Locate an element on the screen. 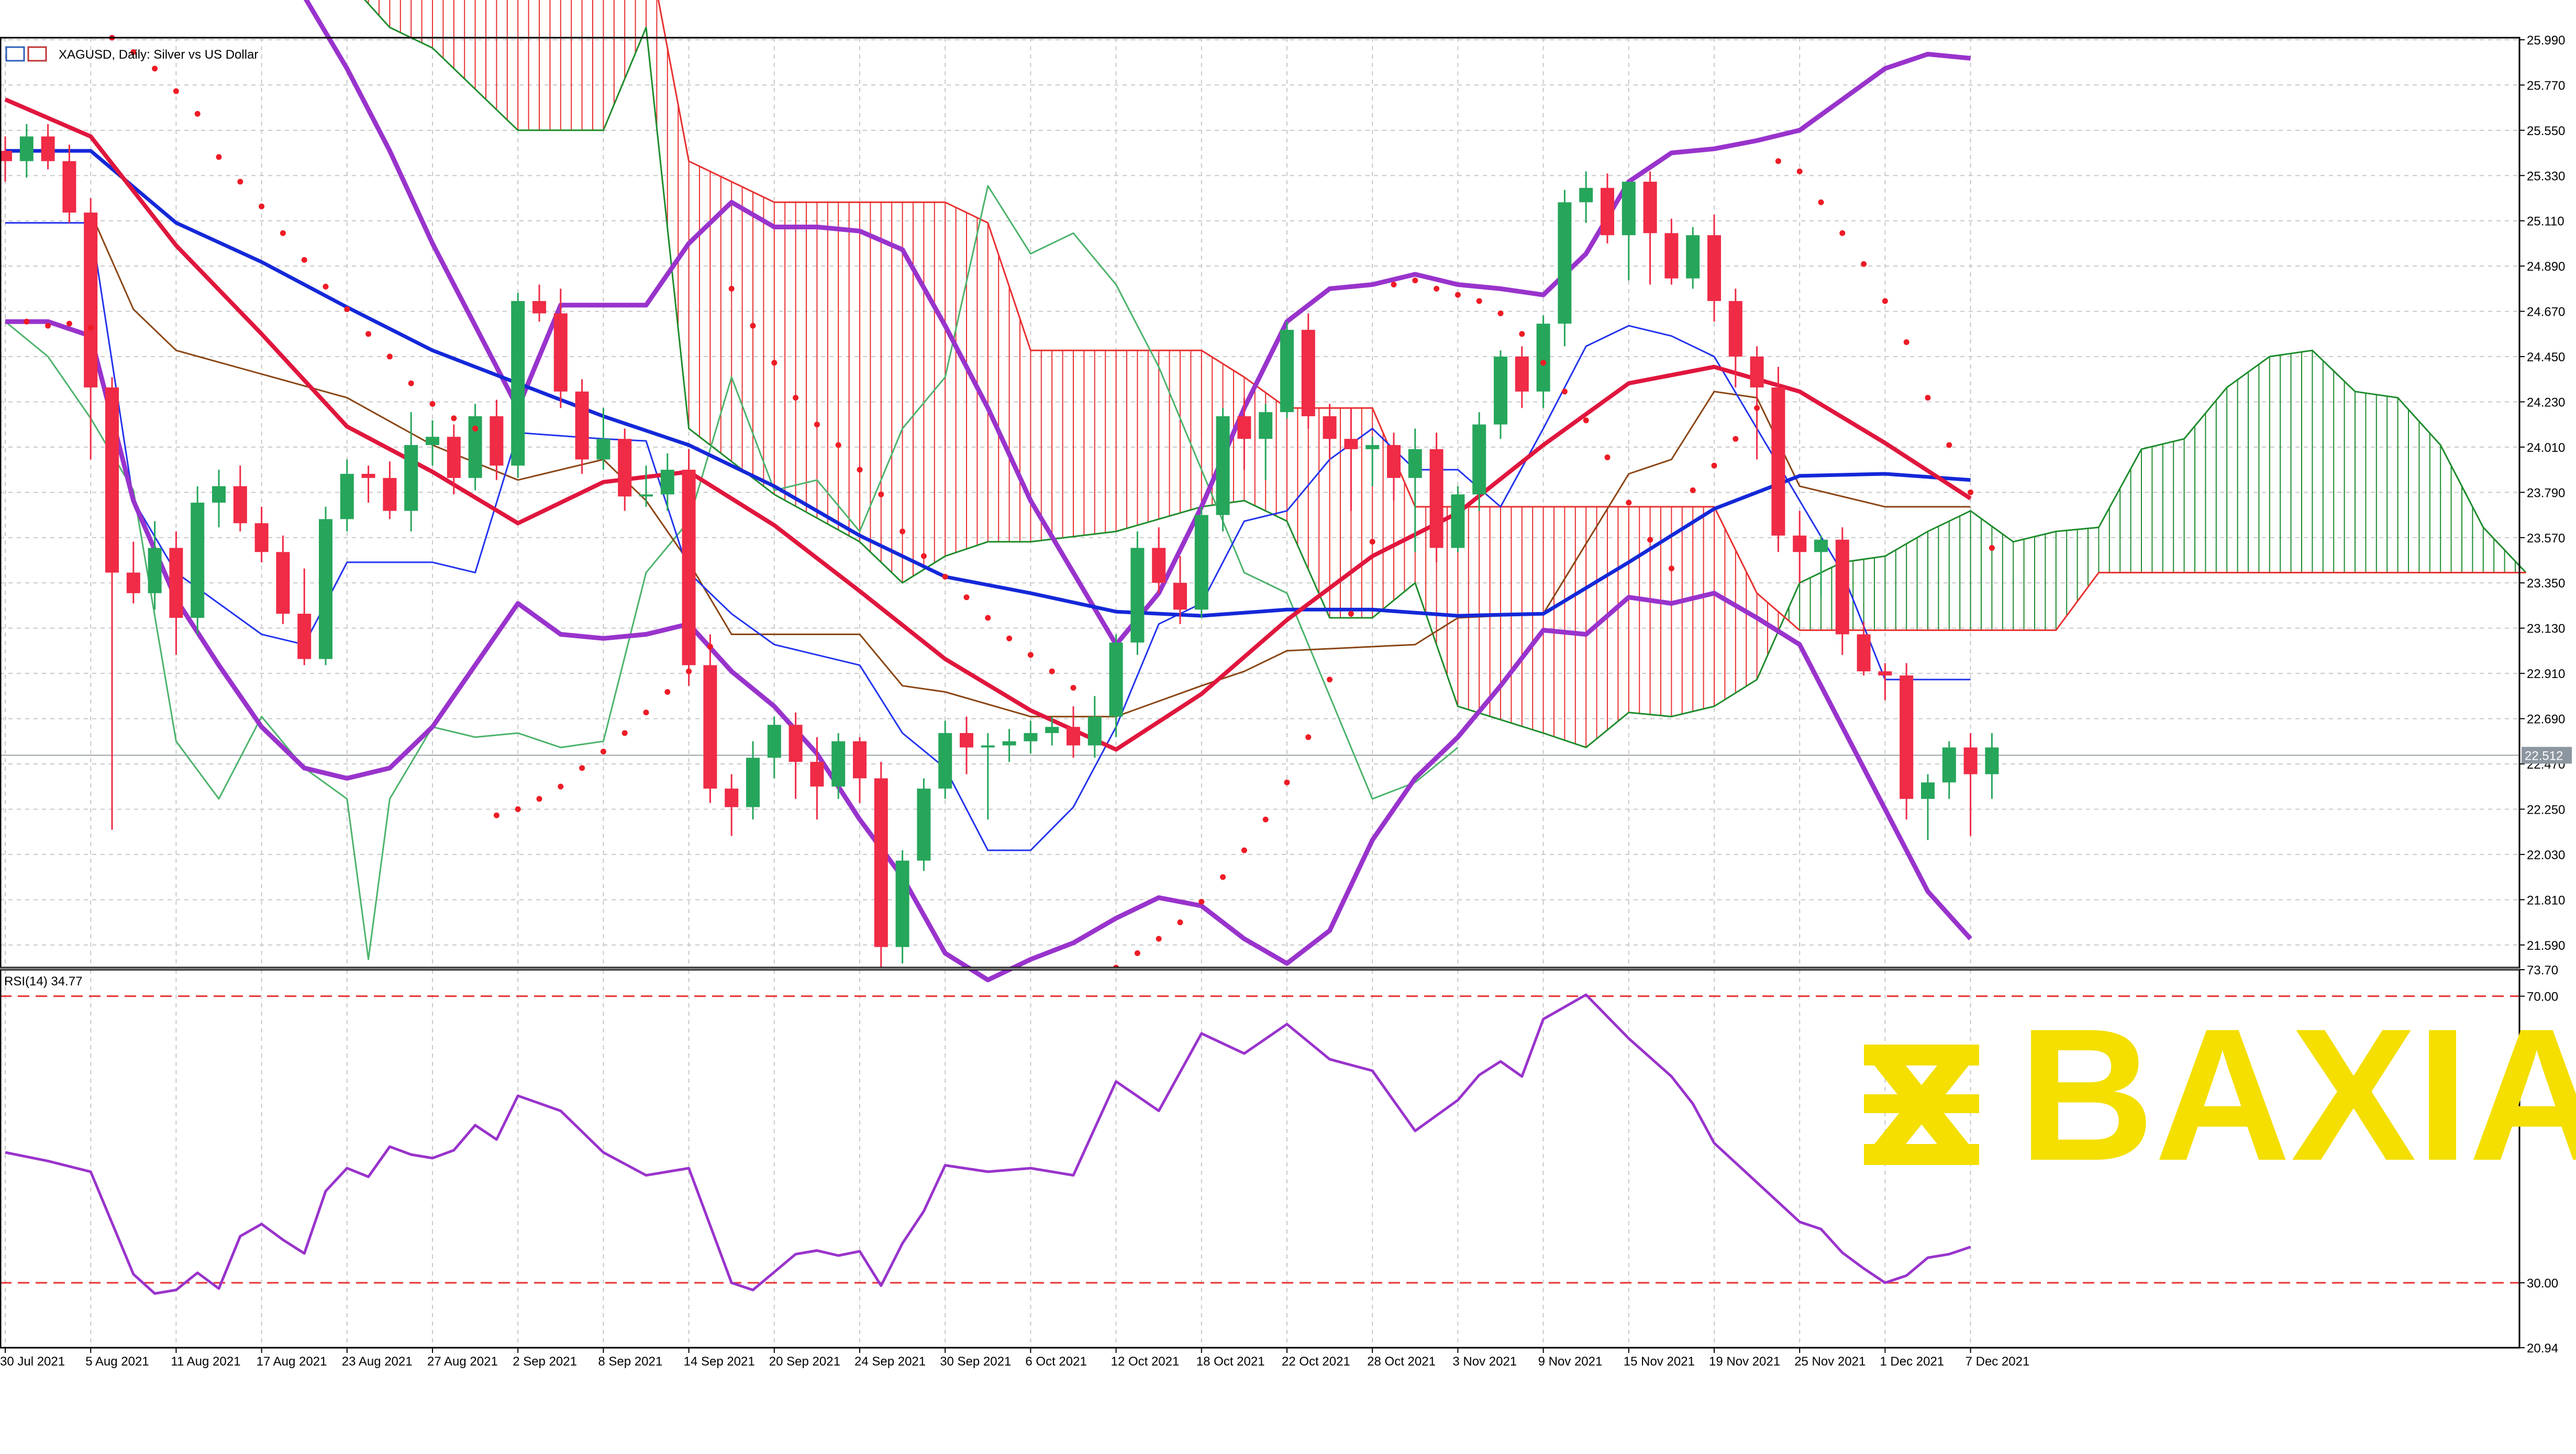 The height and width of the screenshot is (1454, 2576). window-icon is located at coordinates (37, 54).